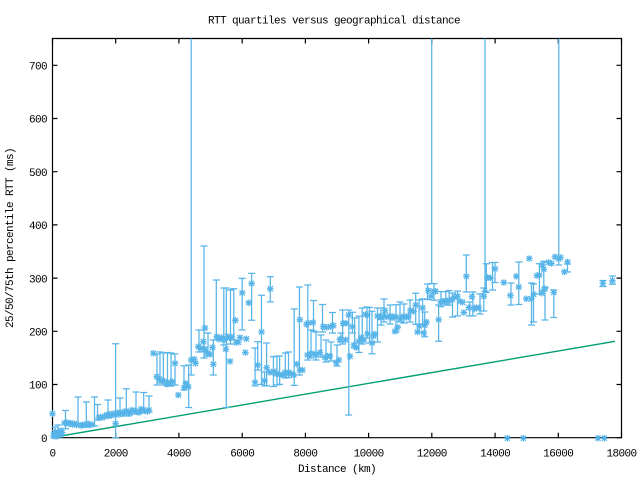 This screenshot has width=640, height=480. Describe the element at coordinates (242, 455) in the screenshot. I see `svg-text: 6000` at that location.